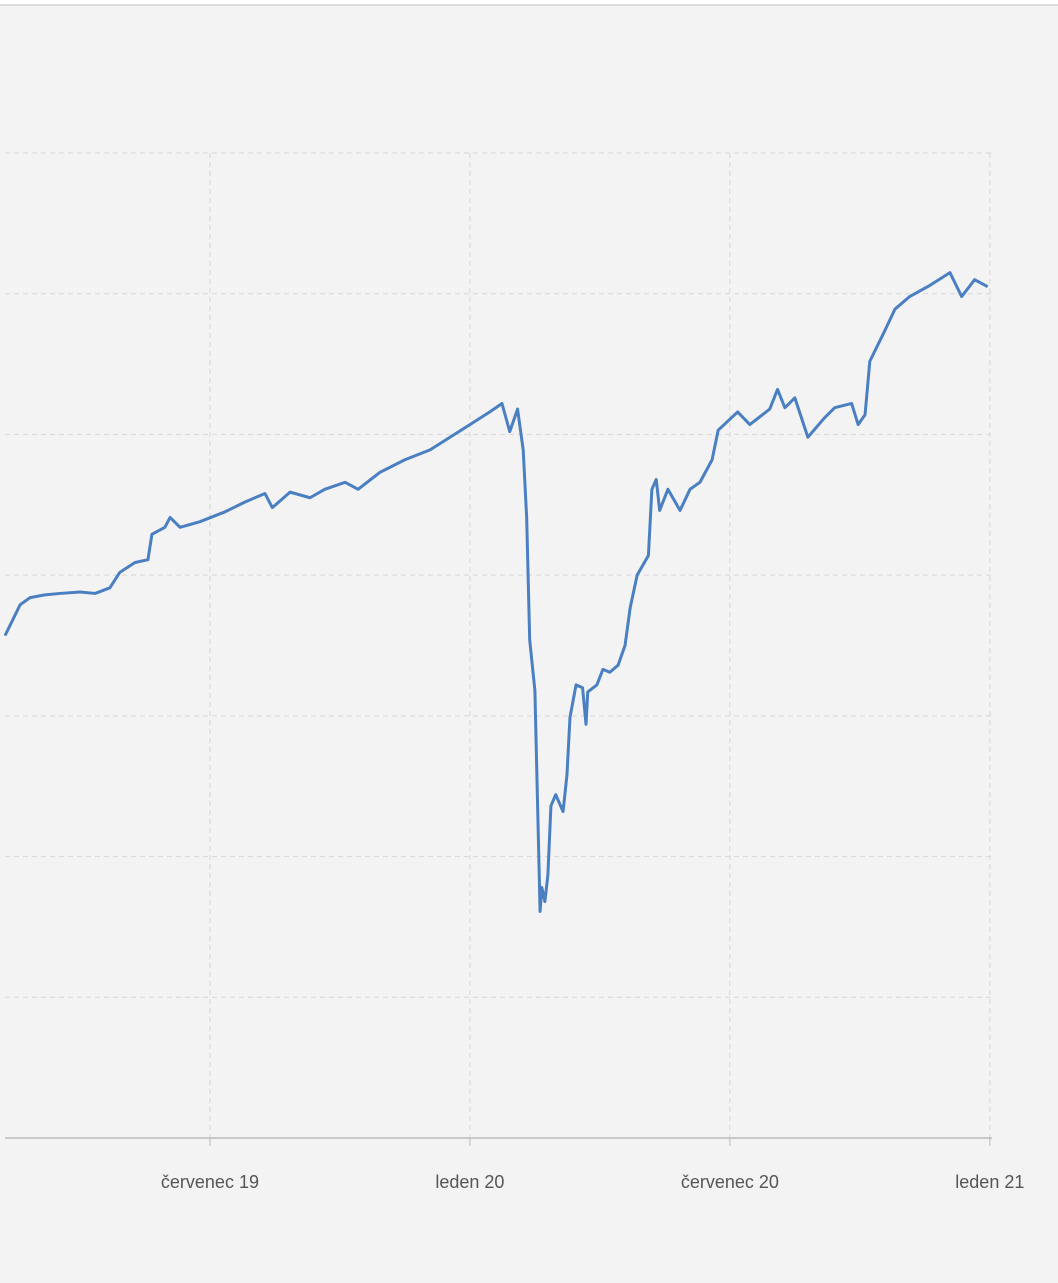 This screenshot has width=1058, height=1283. What do you see at coordinates (989, 1182) in the screenshot?
I see `x-tick-label: leden 21` at bounding box center [989, 1182].